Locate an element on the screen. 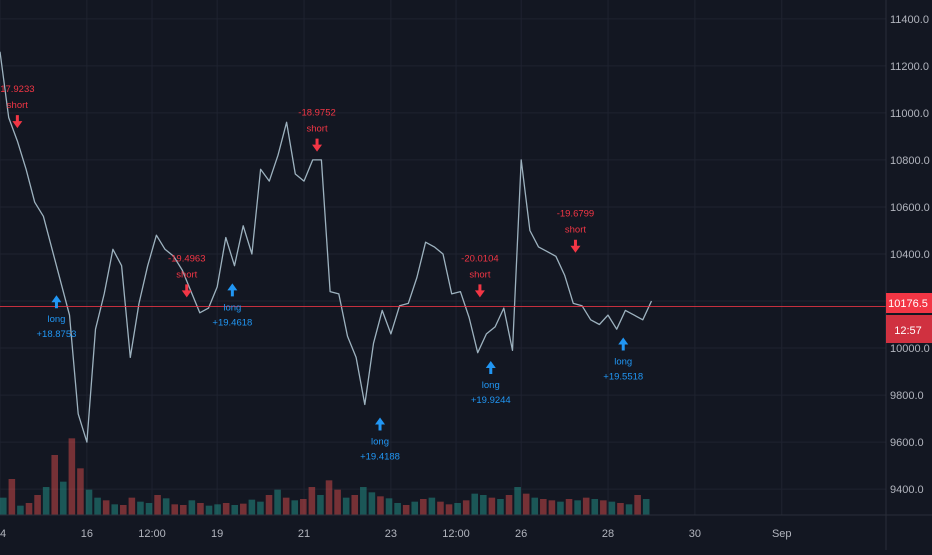 The height and width of the screenshot is (555, 932). short-signal: short -19.4963 is located at coordinates (187, 275).